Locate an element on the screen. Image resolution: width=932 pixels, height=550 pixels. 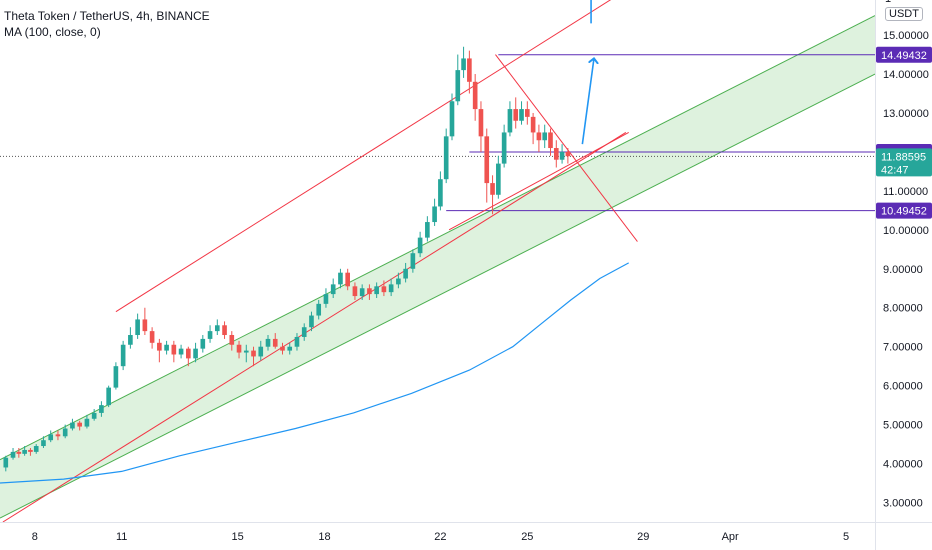
level-price-tag is located at coordinates (904, 210).